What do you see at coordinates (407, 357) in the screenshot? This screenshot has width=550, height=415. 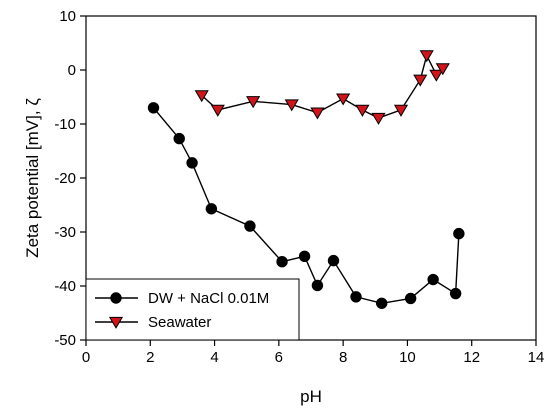 I see `x-tick-label: 10` at bounding box center [407, 357].